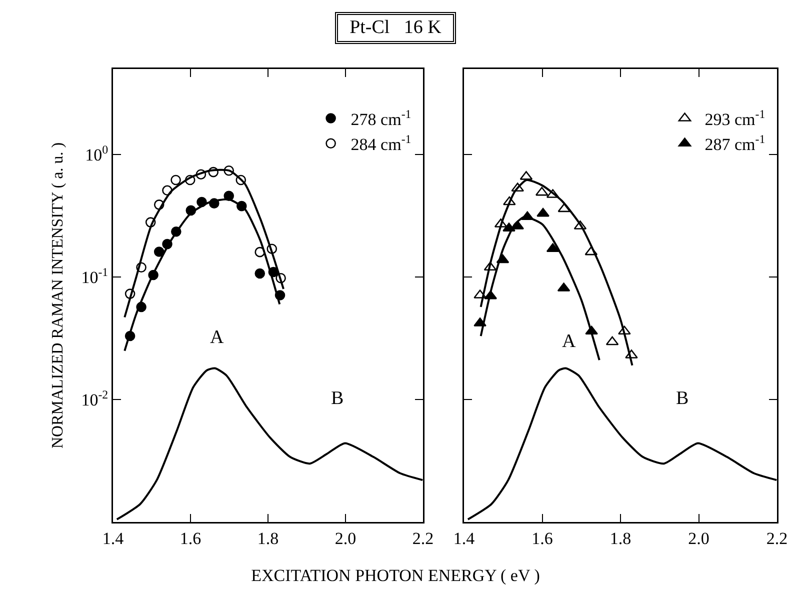 This screenshot has width=791, height=616. I want to click on legend-label: 287 cm$^{-1}$, so click(735, 143).